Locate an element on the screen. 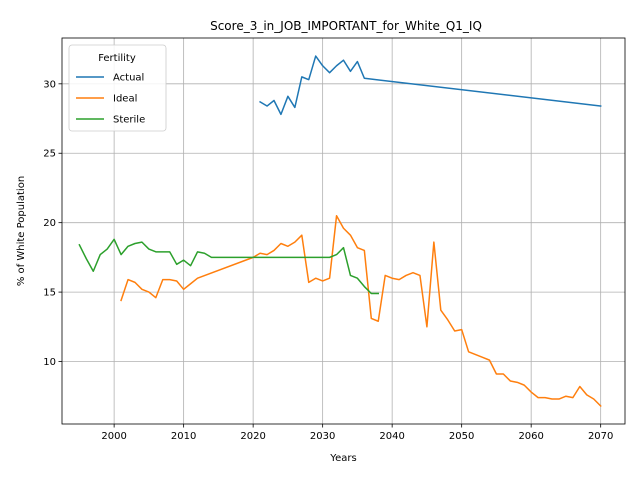 The height and width of the screenshot is (480, 640). chart-title: Score_3_in_JOB_IMPORTANT_for_White_Q1_IQ is located at coordinates (346, 26).